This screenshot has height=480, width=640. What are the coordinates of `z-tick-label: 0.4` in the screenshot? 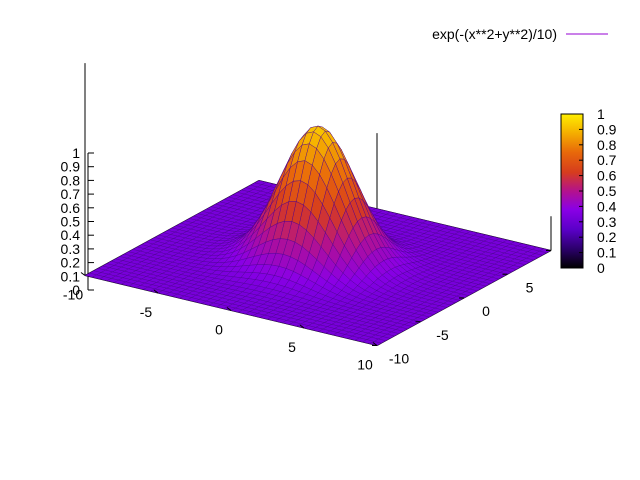 It's located at (71, 235).